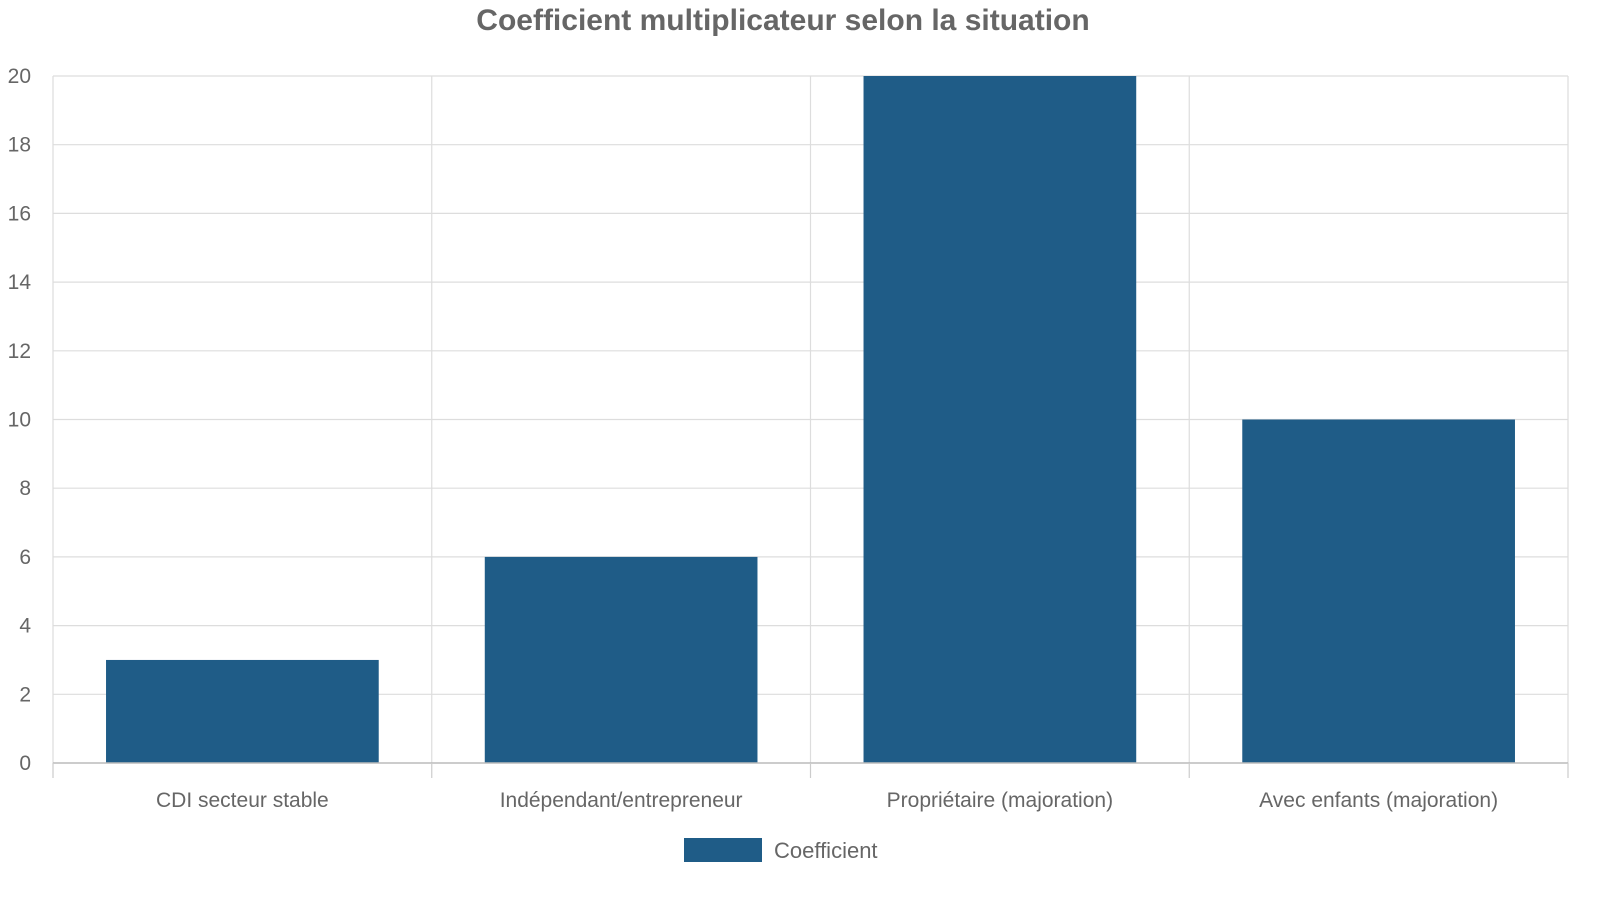 The image size is (1600, 900). Describe the element at coordinates (19, 351) in the screenshot. I see `y-tick-label: 12` at that location.